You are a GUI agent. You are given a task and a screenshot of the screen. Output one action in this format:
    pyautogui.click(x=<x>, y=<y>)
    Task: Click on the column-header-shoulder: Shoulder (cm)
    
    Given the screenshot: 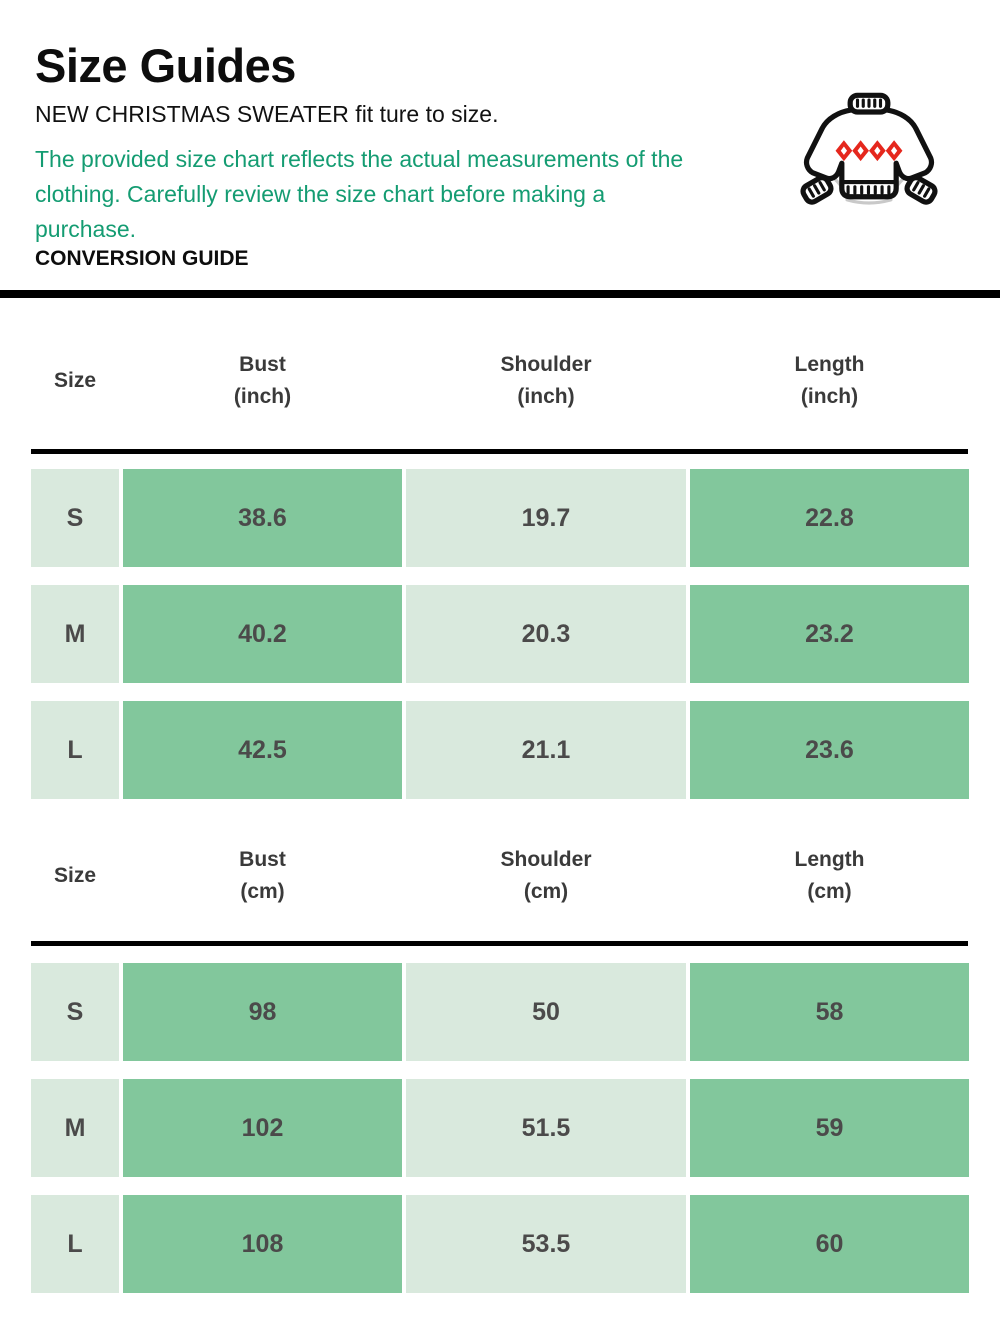 What is the action you would take?
    pyautogui.click(x=546, y=875)
    